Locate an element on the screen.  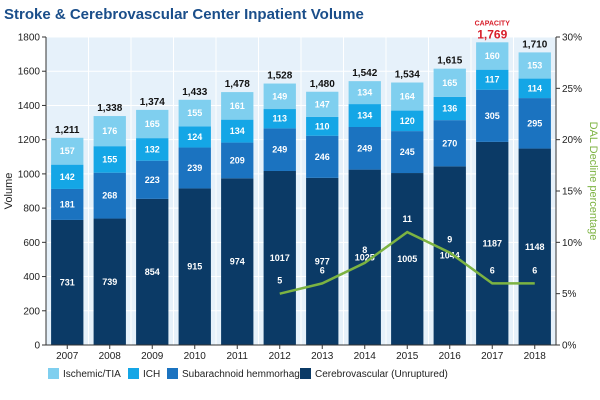
x-tick-label: 2011 is located at coordinates (237, 356).